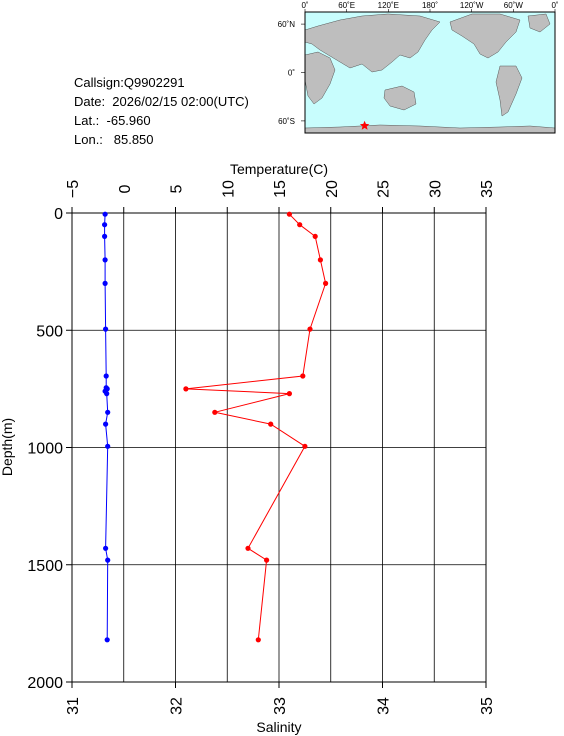 This screenshot has height=736, width=564. Describe the element at coordinates (487, 706) in the screenshot. I see `salinity-tick-label: 35` at that location.